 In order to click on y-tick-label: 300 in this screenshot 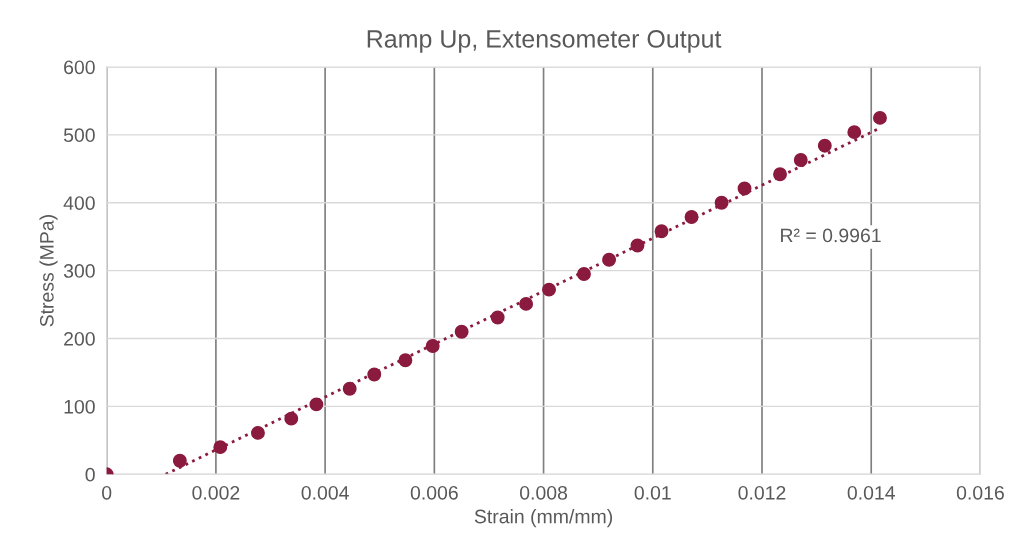, I will do `click(79, 271)`.